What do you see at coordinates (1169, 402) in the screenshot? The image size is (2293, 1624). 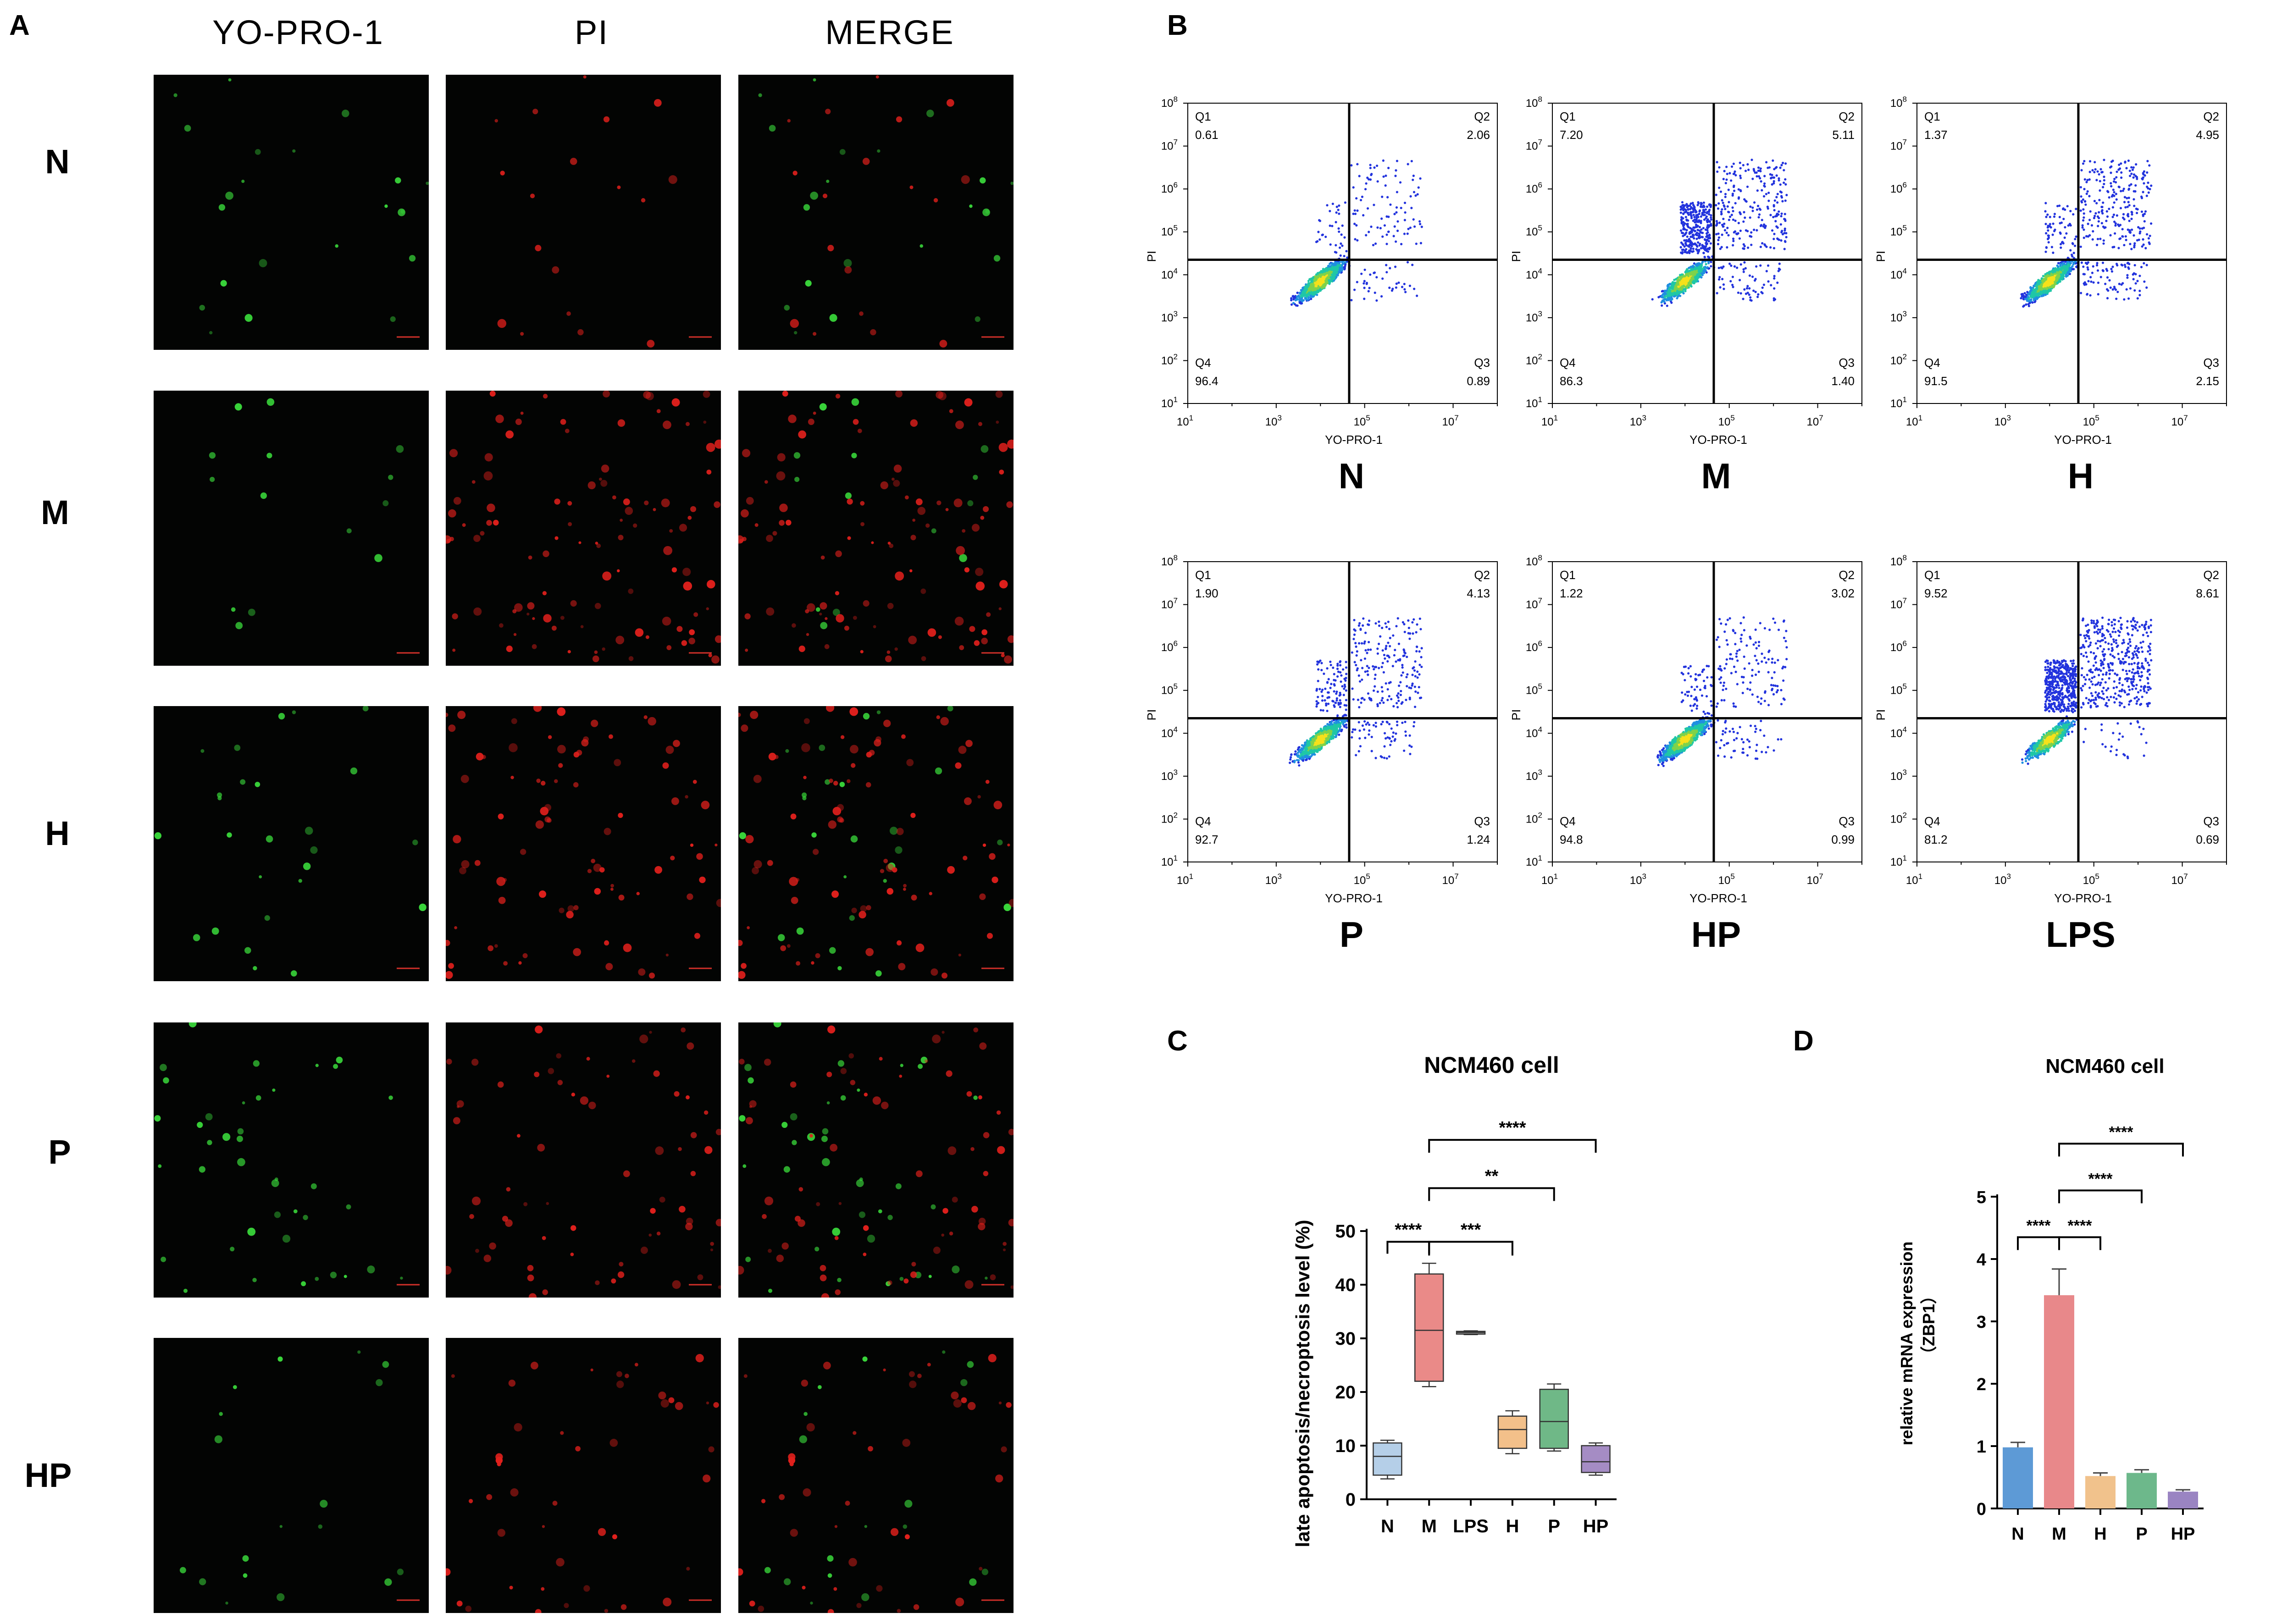 I see `y-tick-label: 101` at bounding box center [1169, 402].